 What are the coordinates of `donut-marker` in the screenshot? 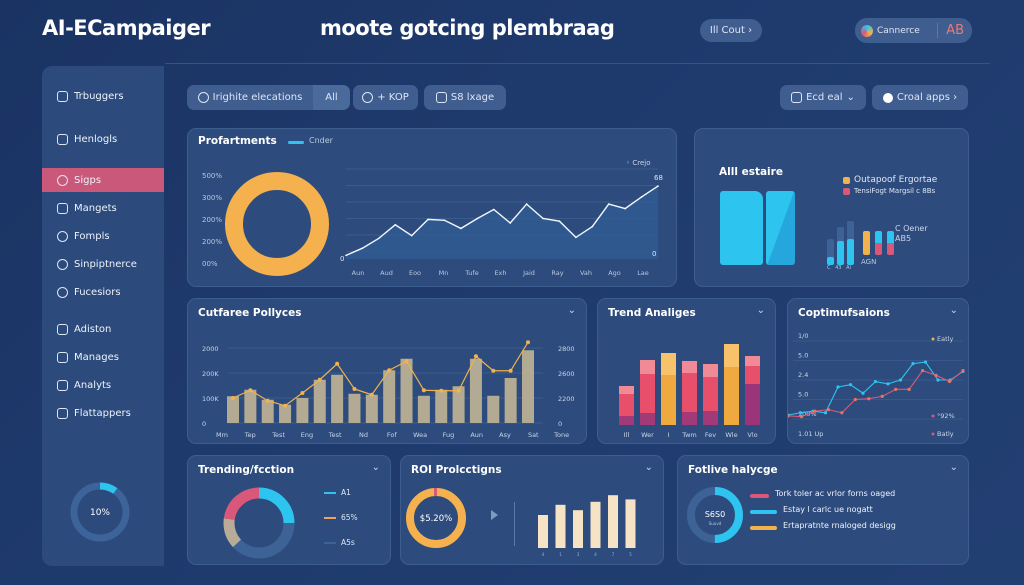 It's located at (435, 492).